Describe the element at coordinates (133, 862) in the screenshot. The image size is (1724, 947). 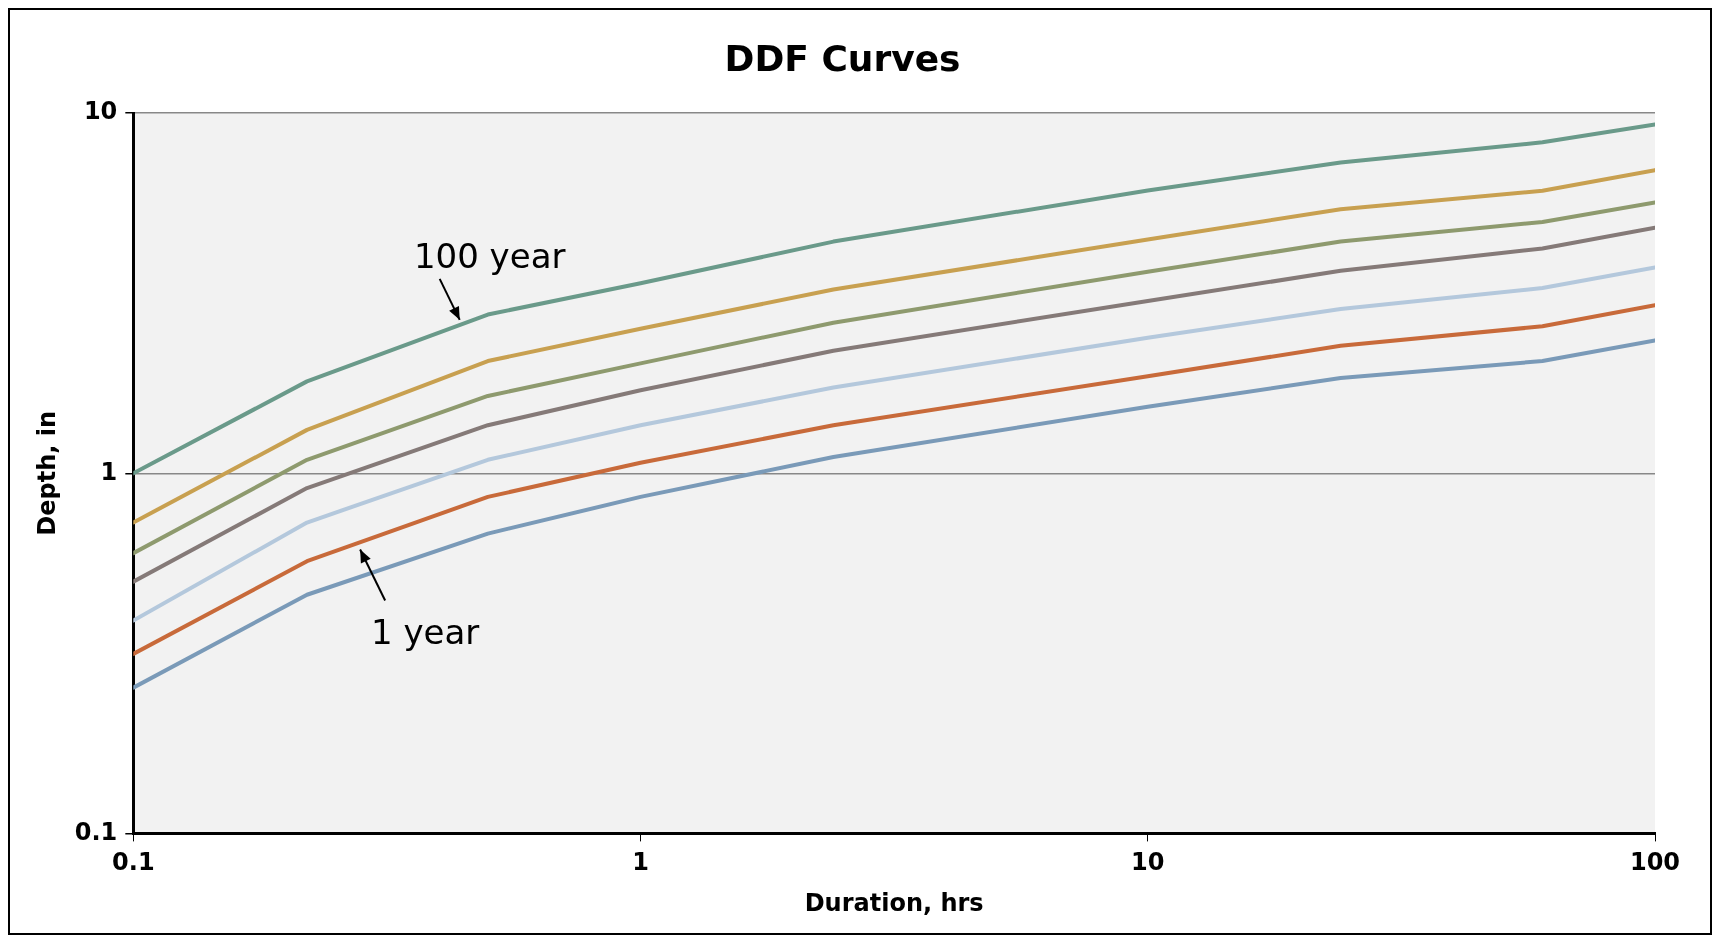
I see `x-tick-label: 0.1` at that location.